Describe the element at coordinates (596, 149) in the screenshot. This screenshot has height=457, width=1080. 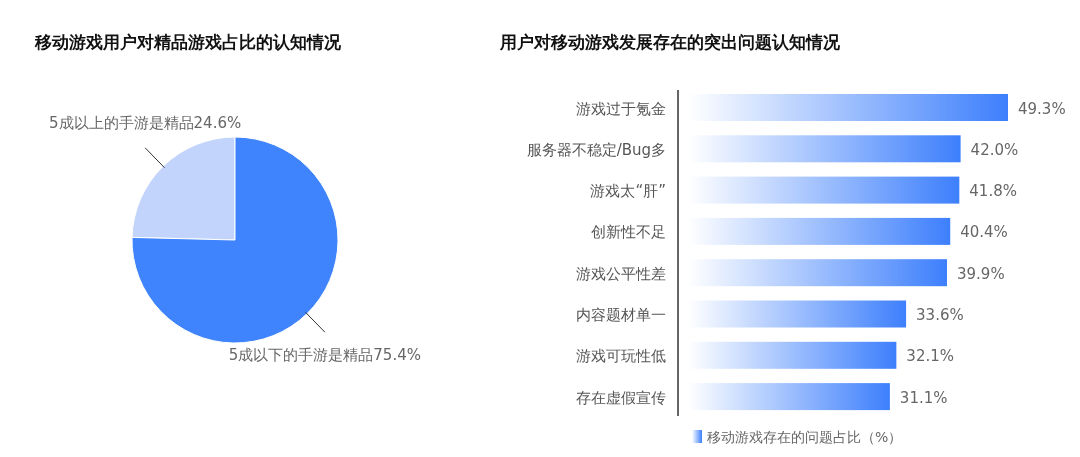
I see `y-tick-label: 服务器不稳定/Bug多` at that location.